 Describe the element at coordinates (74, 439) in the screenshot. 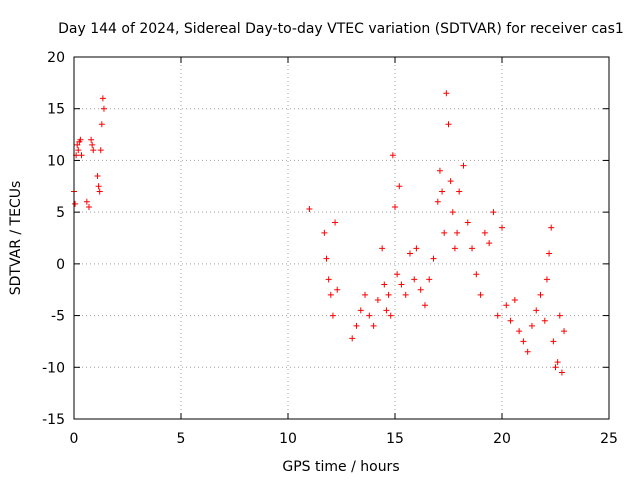

I see `x-tick-label: 0` at that location.